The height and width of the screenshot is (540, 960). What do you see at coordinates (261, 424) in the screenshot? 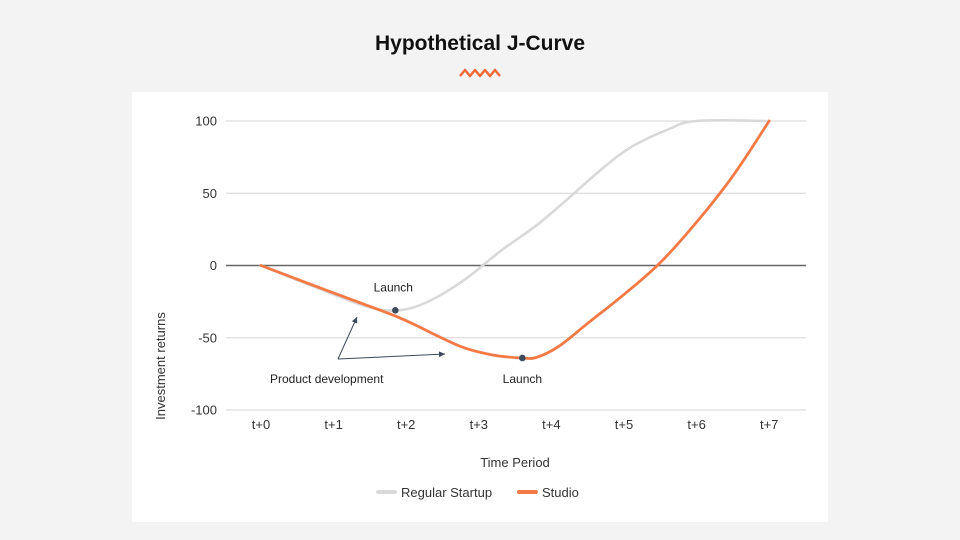
I see `x-tick-label: t+0` at bounding box center [261, 424].